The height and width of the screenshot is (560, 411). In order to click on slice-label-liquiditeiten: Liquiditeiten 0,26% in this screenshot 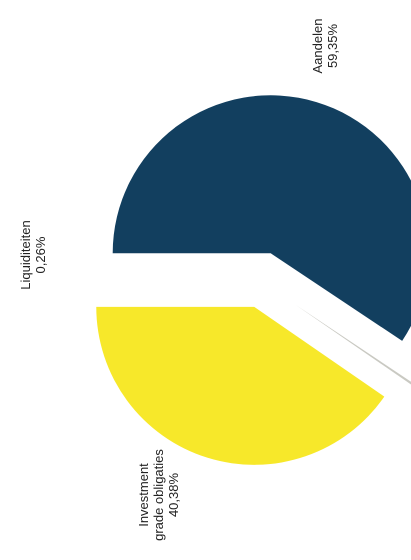, I will do `click(33, 255)`.